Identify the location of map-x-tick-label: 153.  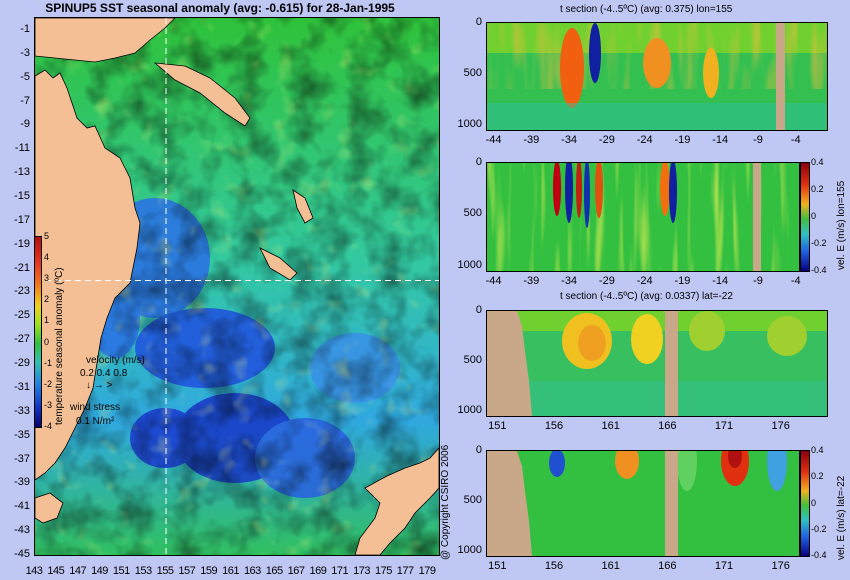
(143, 571).